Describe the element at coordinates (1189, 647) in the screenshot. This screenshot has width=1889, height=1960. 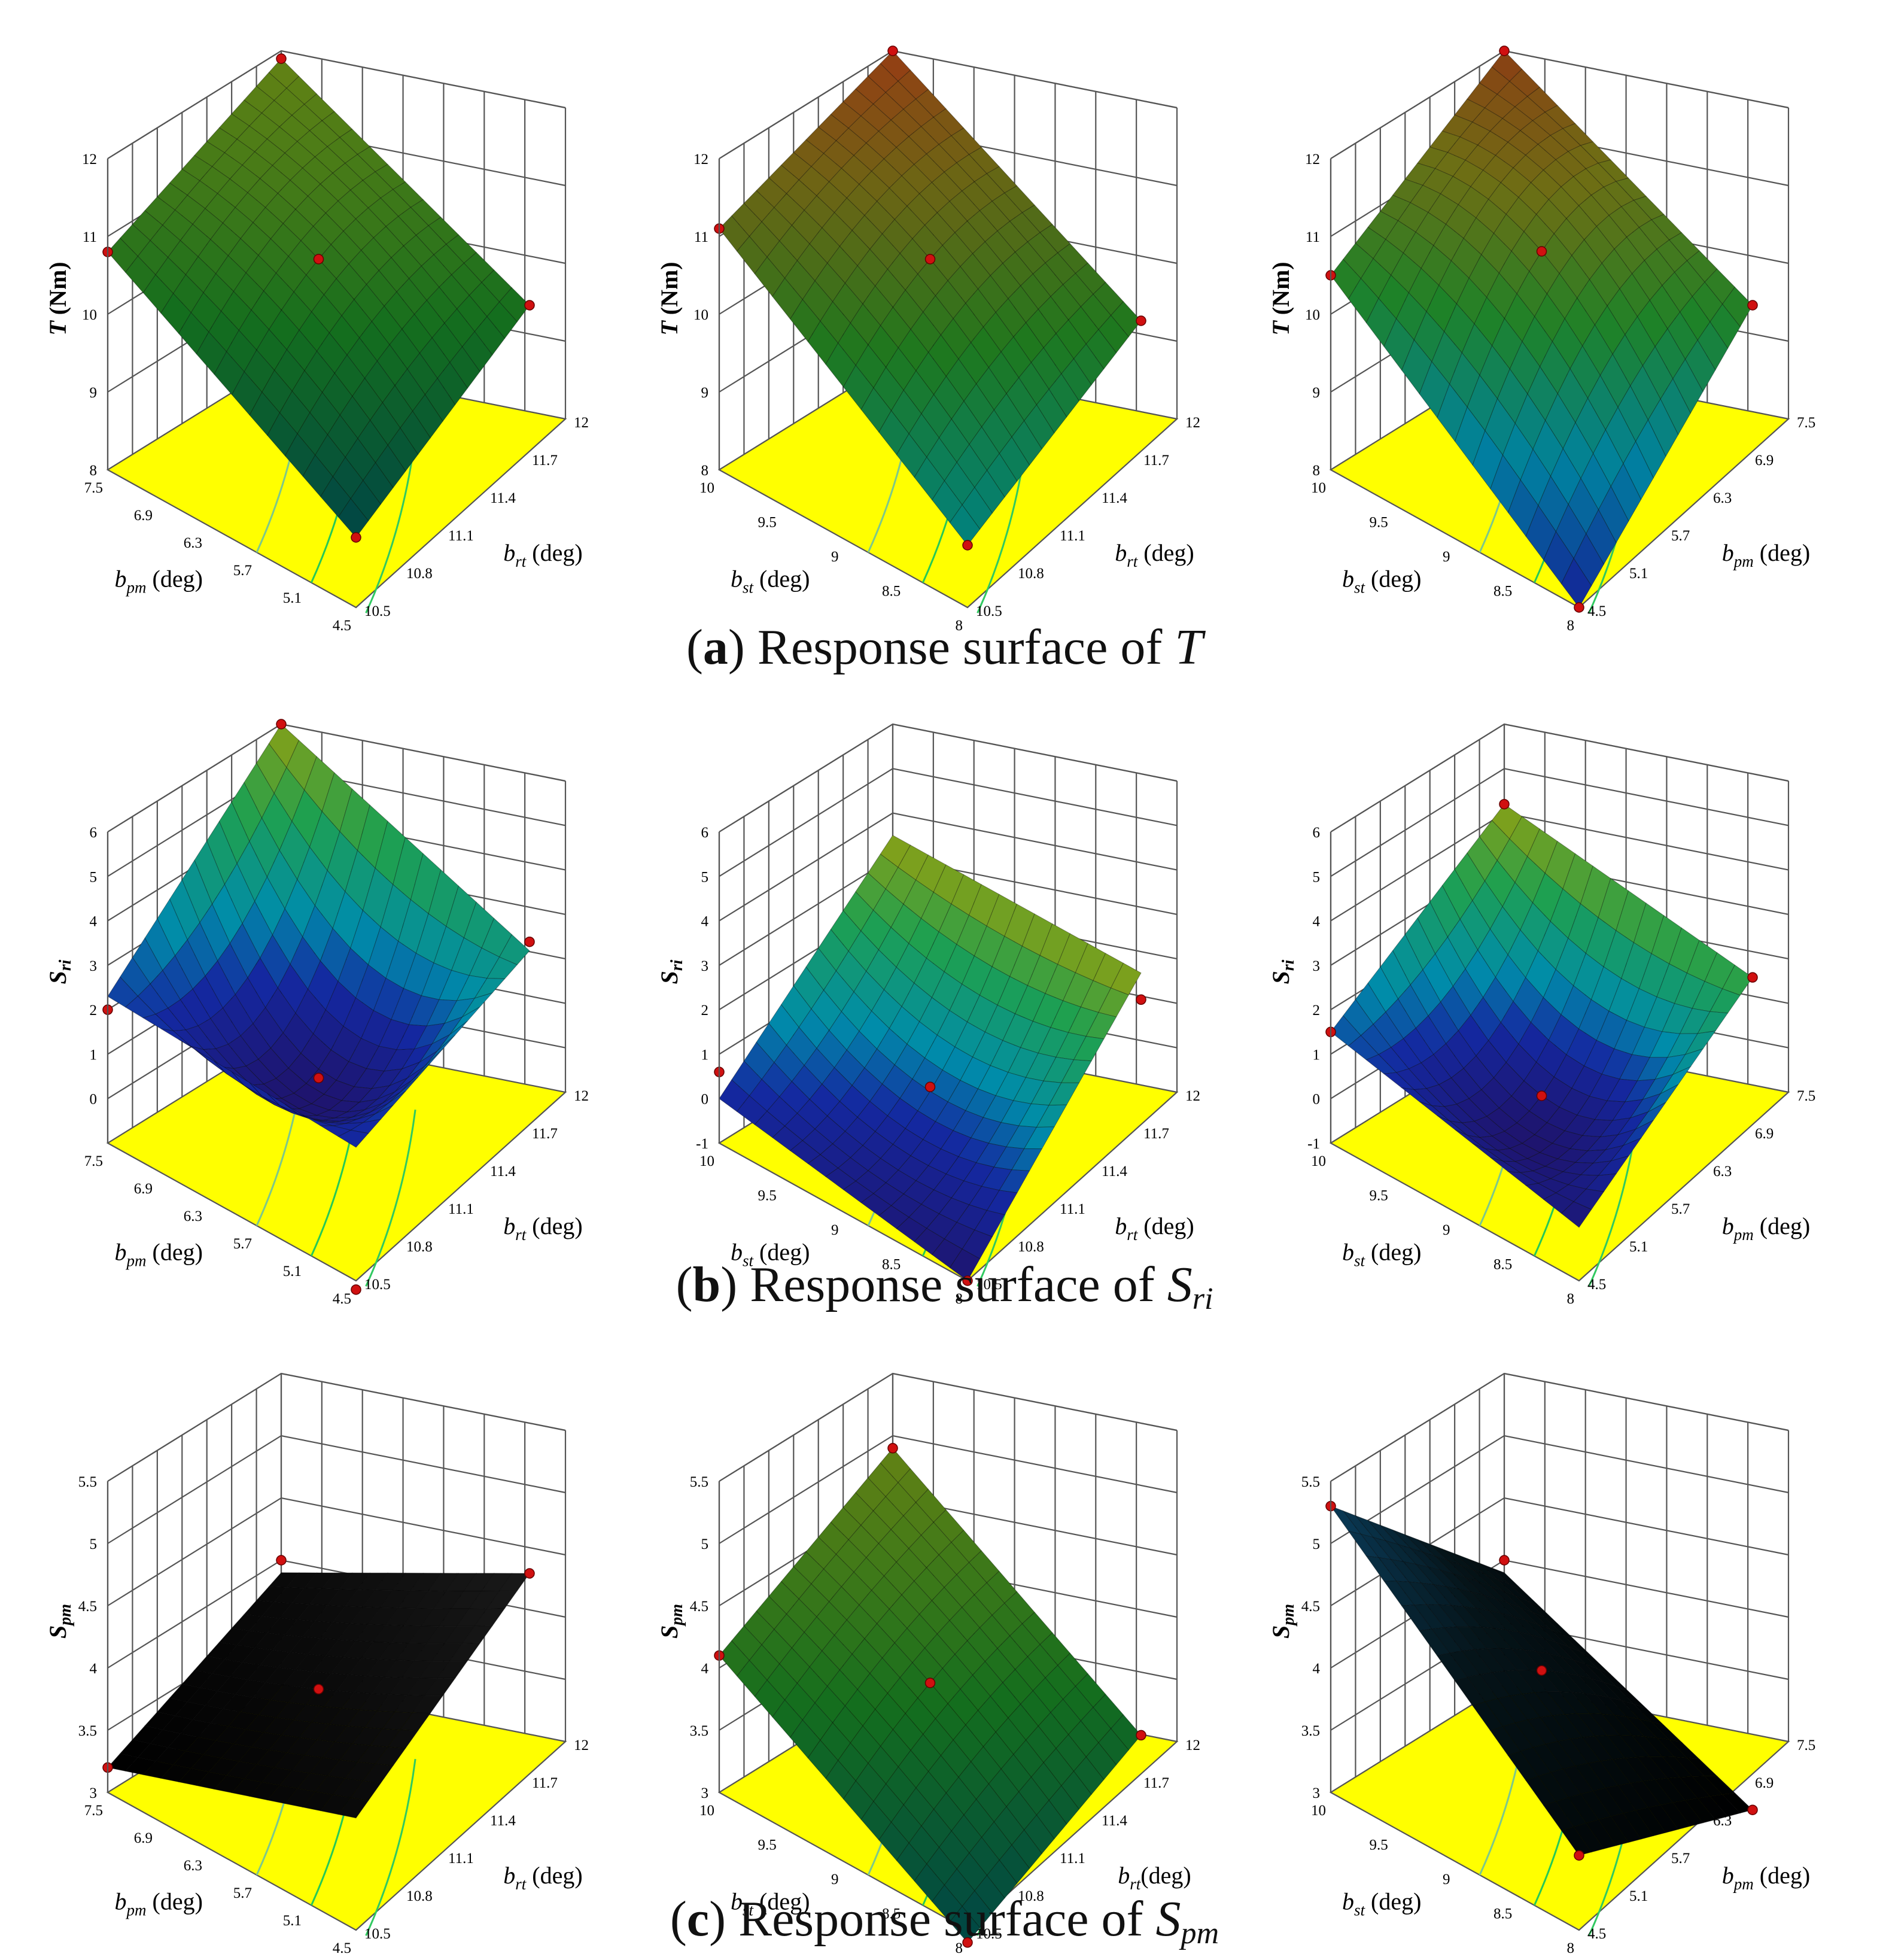
I see `caption-a-symbol: T` at that location.